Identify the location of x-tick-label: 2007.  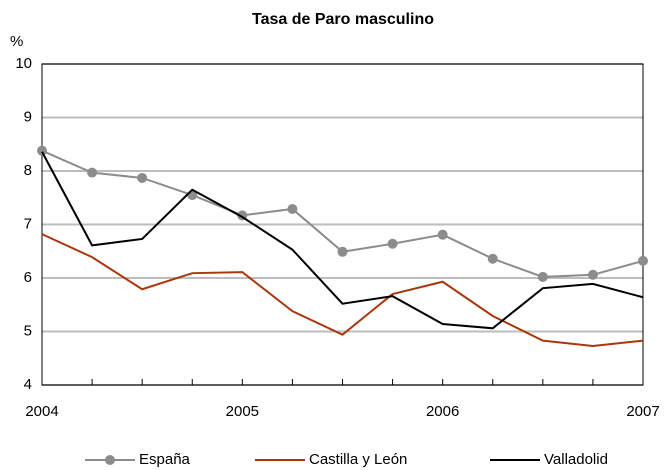
(642, 411).